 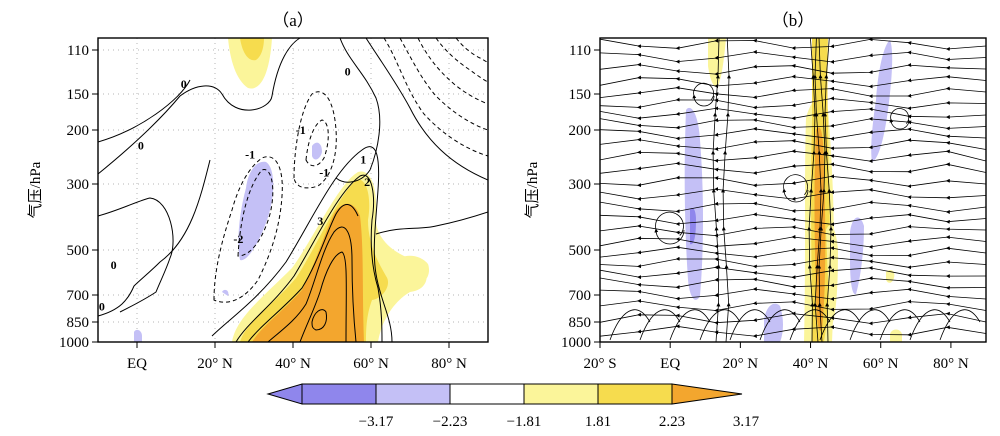 What do you see at coordinates (371, 364) in the screenshot?
I see `x-tick-label: 60° N` at bounding box center [371, 364].